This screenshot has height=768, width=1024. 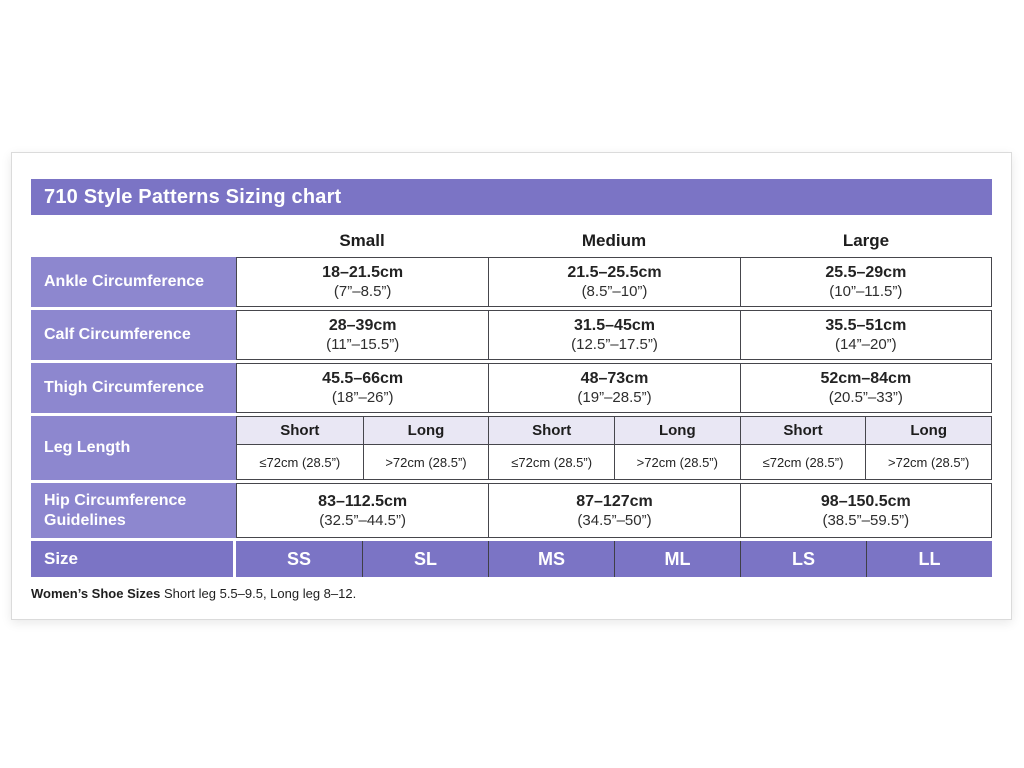 I want to click on row-label: Thigh Circumference, so click(x=133, y=388).